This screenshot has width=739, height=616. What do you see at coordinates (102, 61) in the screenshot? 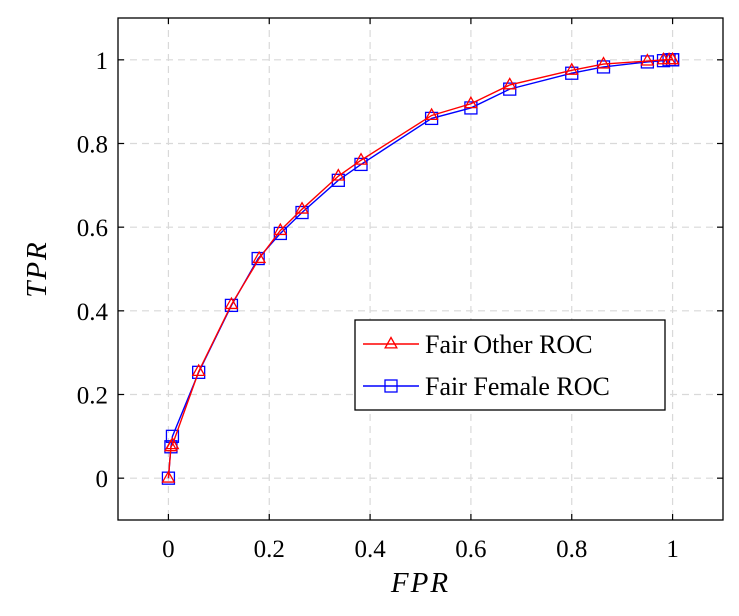
I see `y-tick-label: 1` at bounding box center [102, 61].